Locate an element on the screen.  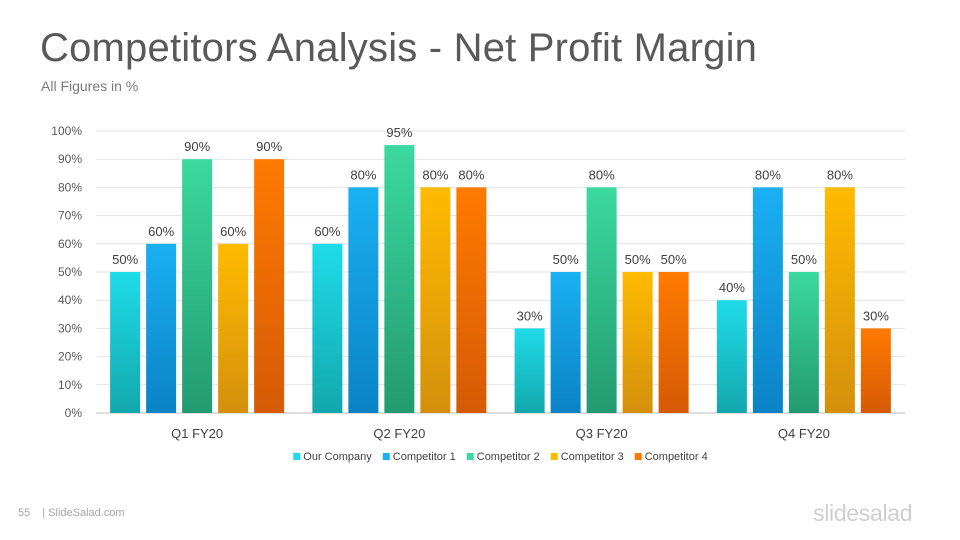
y-tick-label: 90% is located at coordinates (70, 159).